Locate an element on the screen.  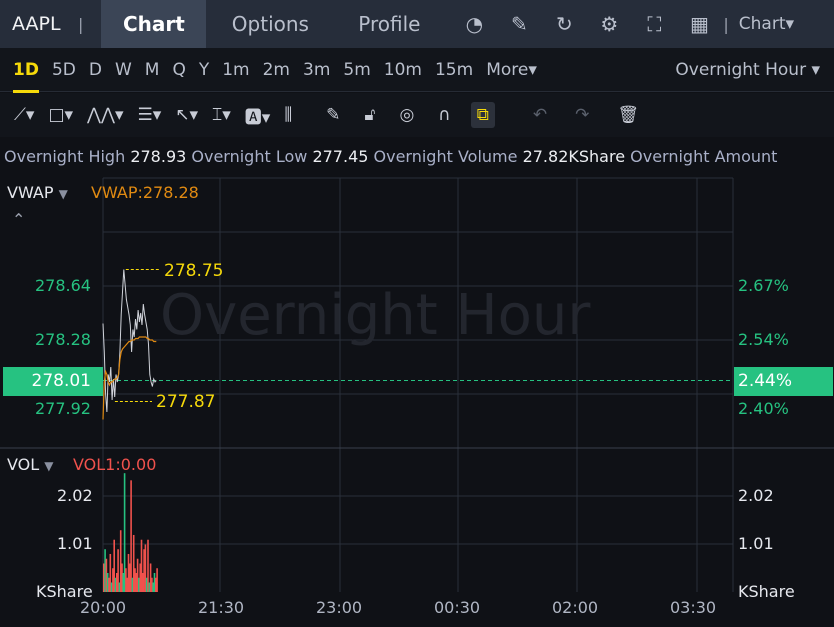
current-pct-badge: 2.44% is located at coordinates (783, 381).